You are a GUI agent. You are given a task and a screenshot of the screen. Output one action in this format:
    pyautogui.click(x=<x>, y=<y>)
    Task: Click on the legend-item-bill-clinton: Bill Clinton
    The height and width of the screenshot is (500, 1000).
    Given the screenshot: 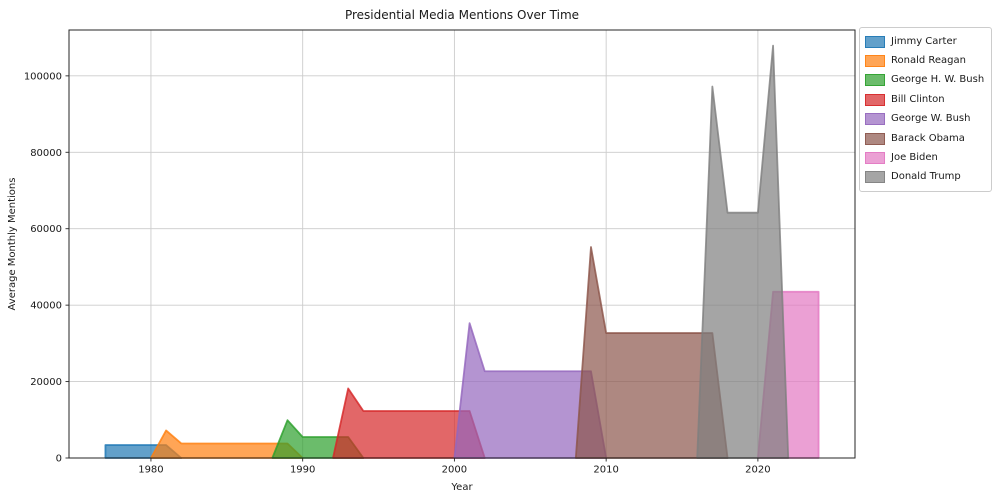 What is the action you would take?
    pyautogui.click(x=924, y=99)
    